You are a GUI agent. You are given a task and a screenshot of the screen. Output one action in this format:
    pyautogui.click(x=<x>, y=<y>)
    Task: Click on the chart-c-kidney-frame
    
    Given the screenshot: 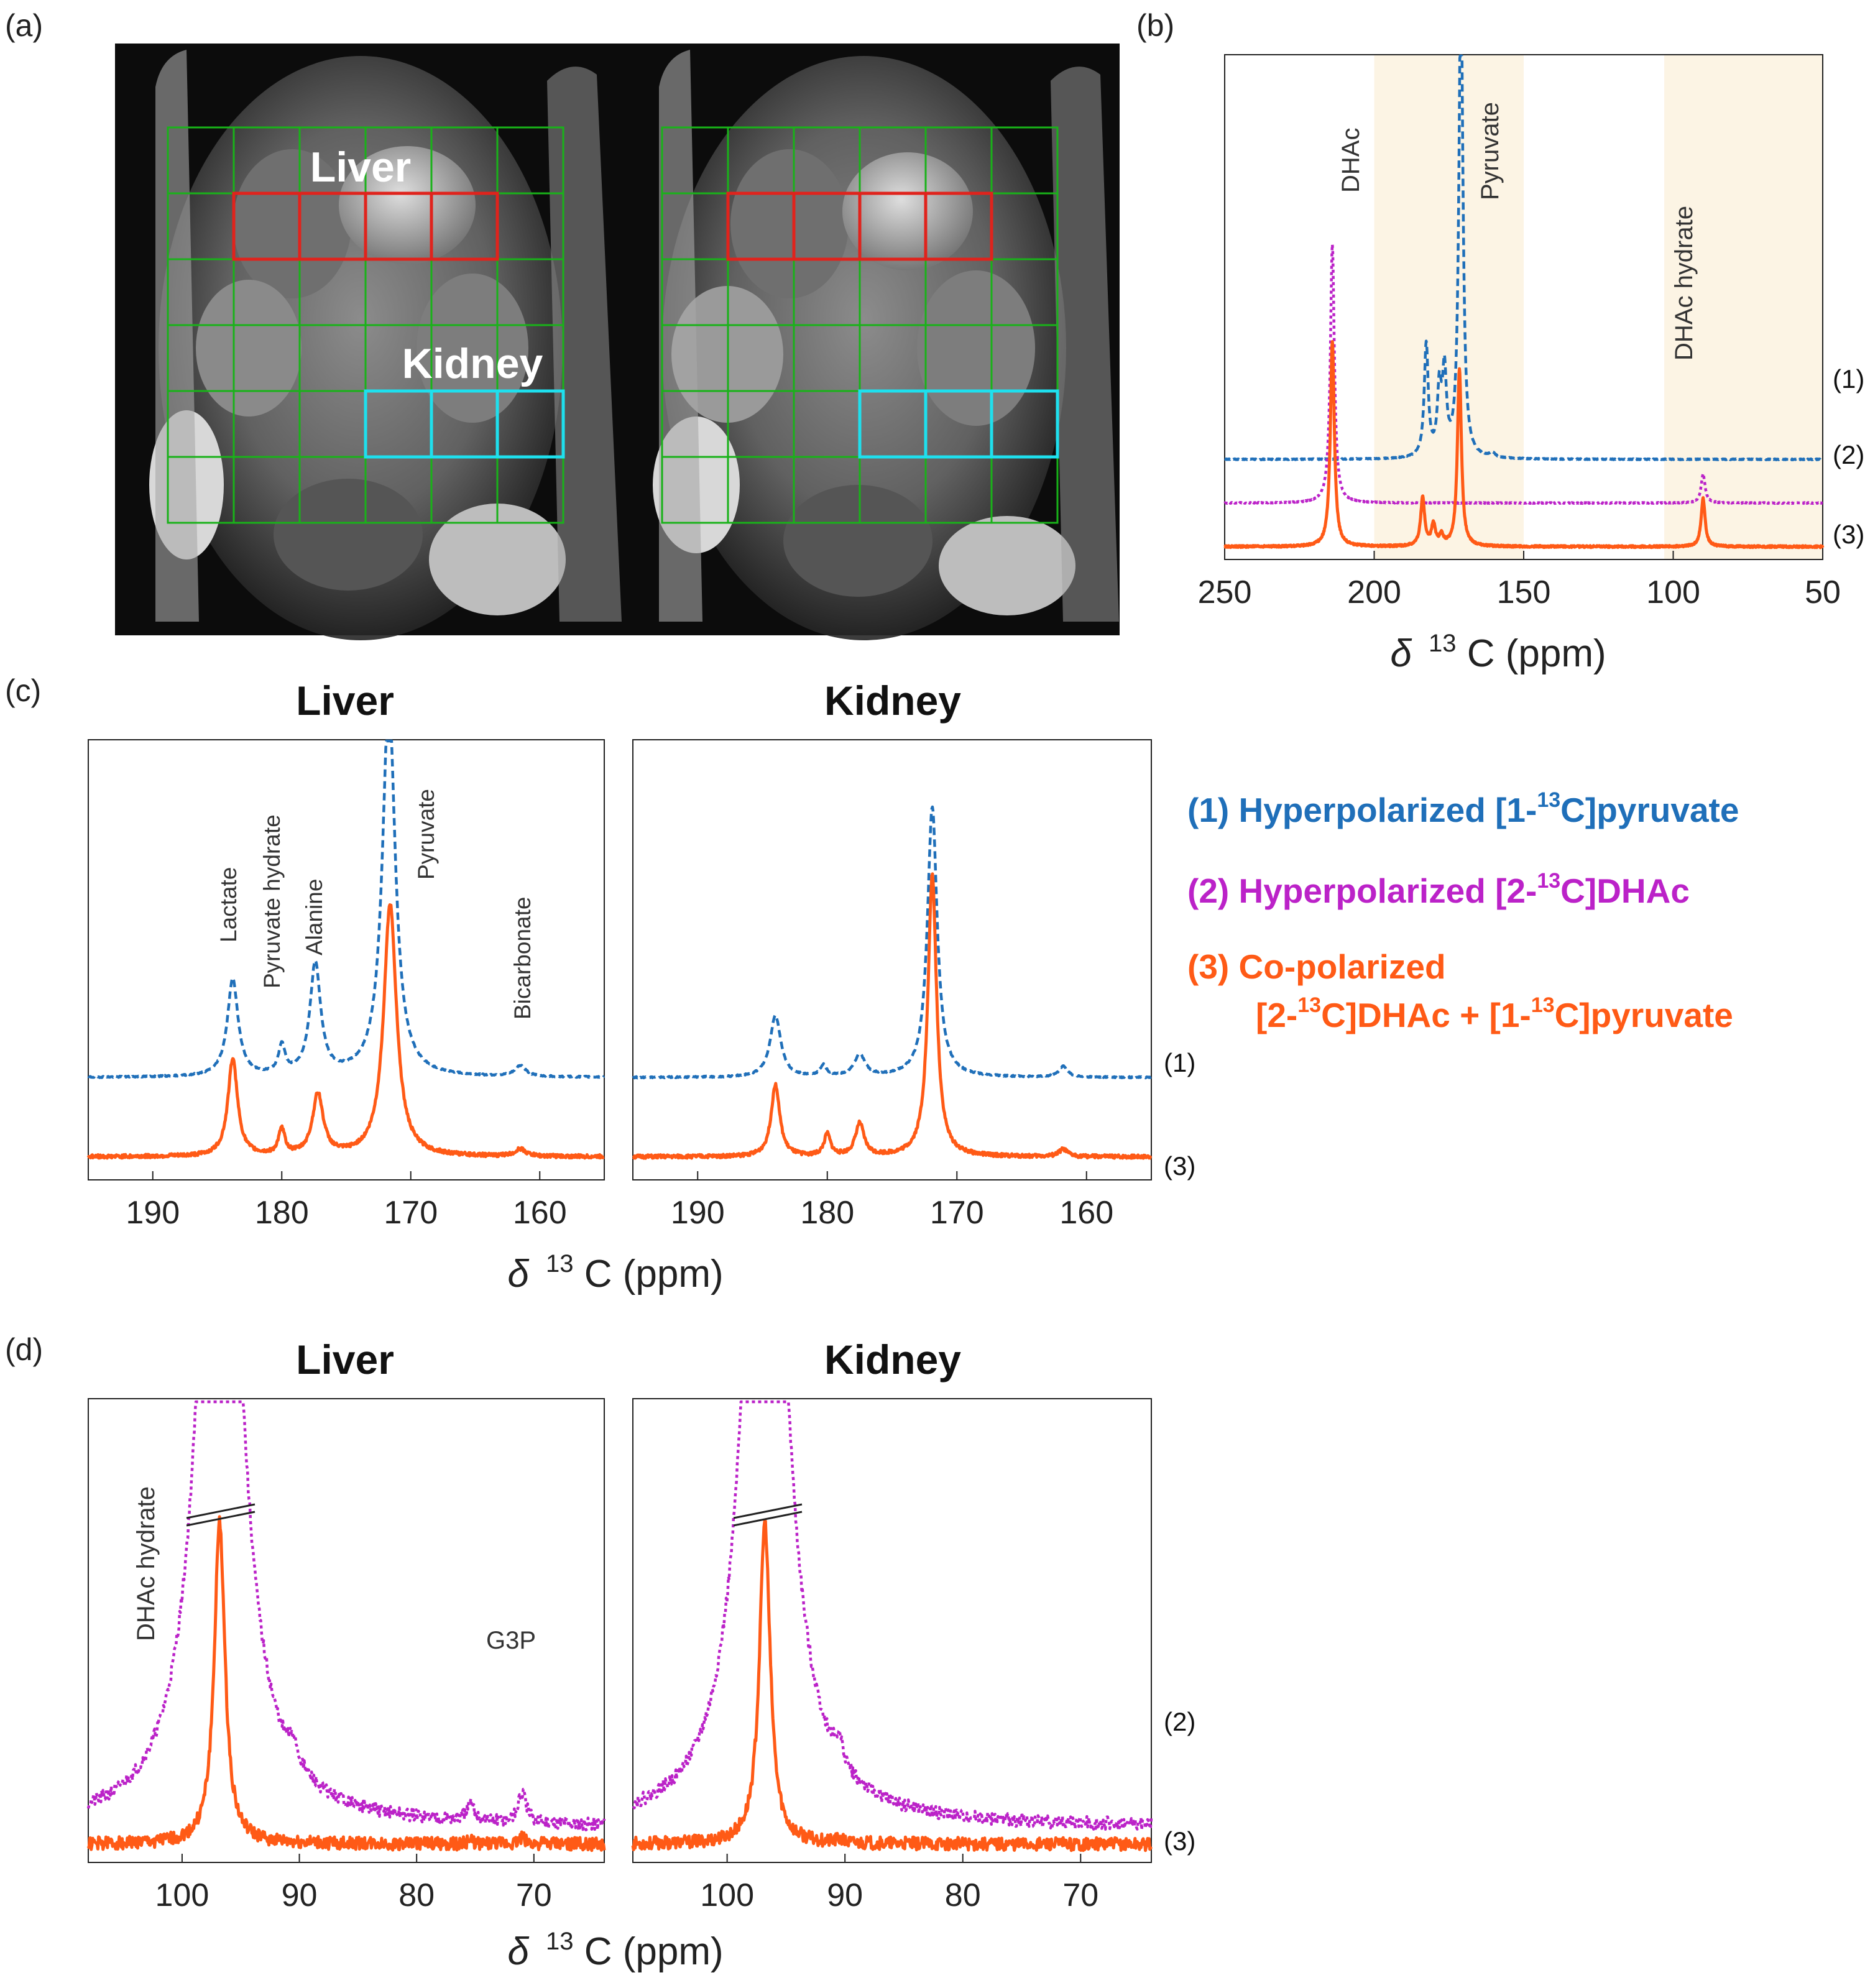 What is the action you would take?
    pyautogui.click(x=892, y=960)
    